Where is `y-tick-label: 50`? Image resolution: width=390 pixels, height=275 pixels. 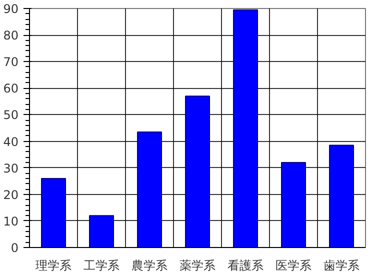 y-tick-label: 50 is located at coordinates (11, 115).